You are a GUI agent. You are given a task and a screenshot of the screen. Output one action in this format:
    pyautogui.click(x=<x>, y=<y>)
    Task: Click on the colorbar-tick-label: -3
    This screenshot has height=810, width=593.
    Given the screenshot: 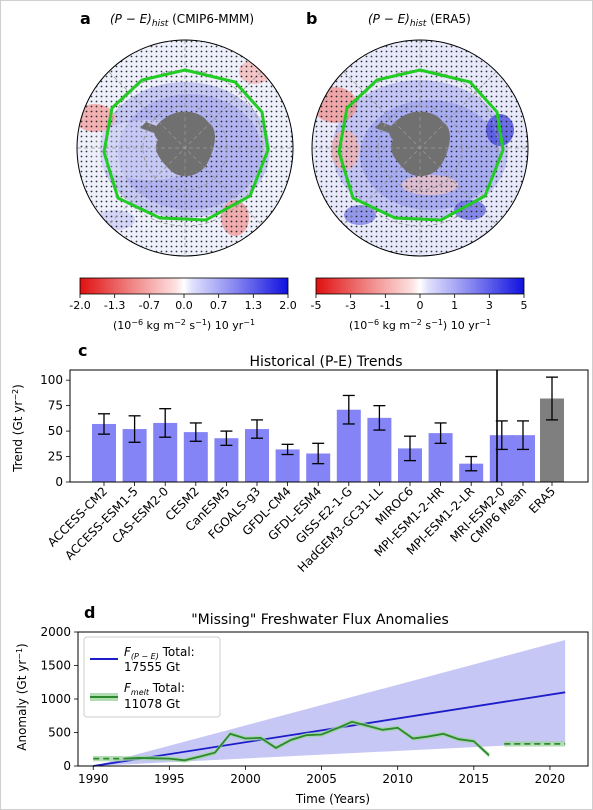 What is the action you would take?
    pyautogui.click(x=350, y=305)
    